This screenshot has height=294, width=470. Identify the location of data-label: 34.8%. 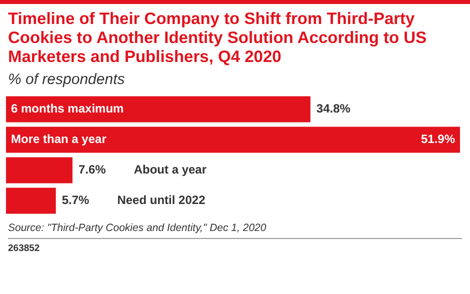
(333, 109).